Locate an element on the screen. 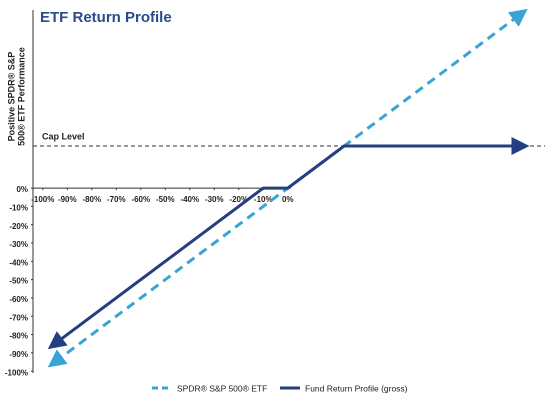 The height and width of the screenshot is (401, 552). y-tick-label: 0% is located at coordinates (22, 189).